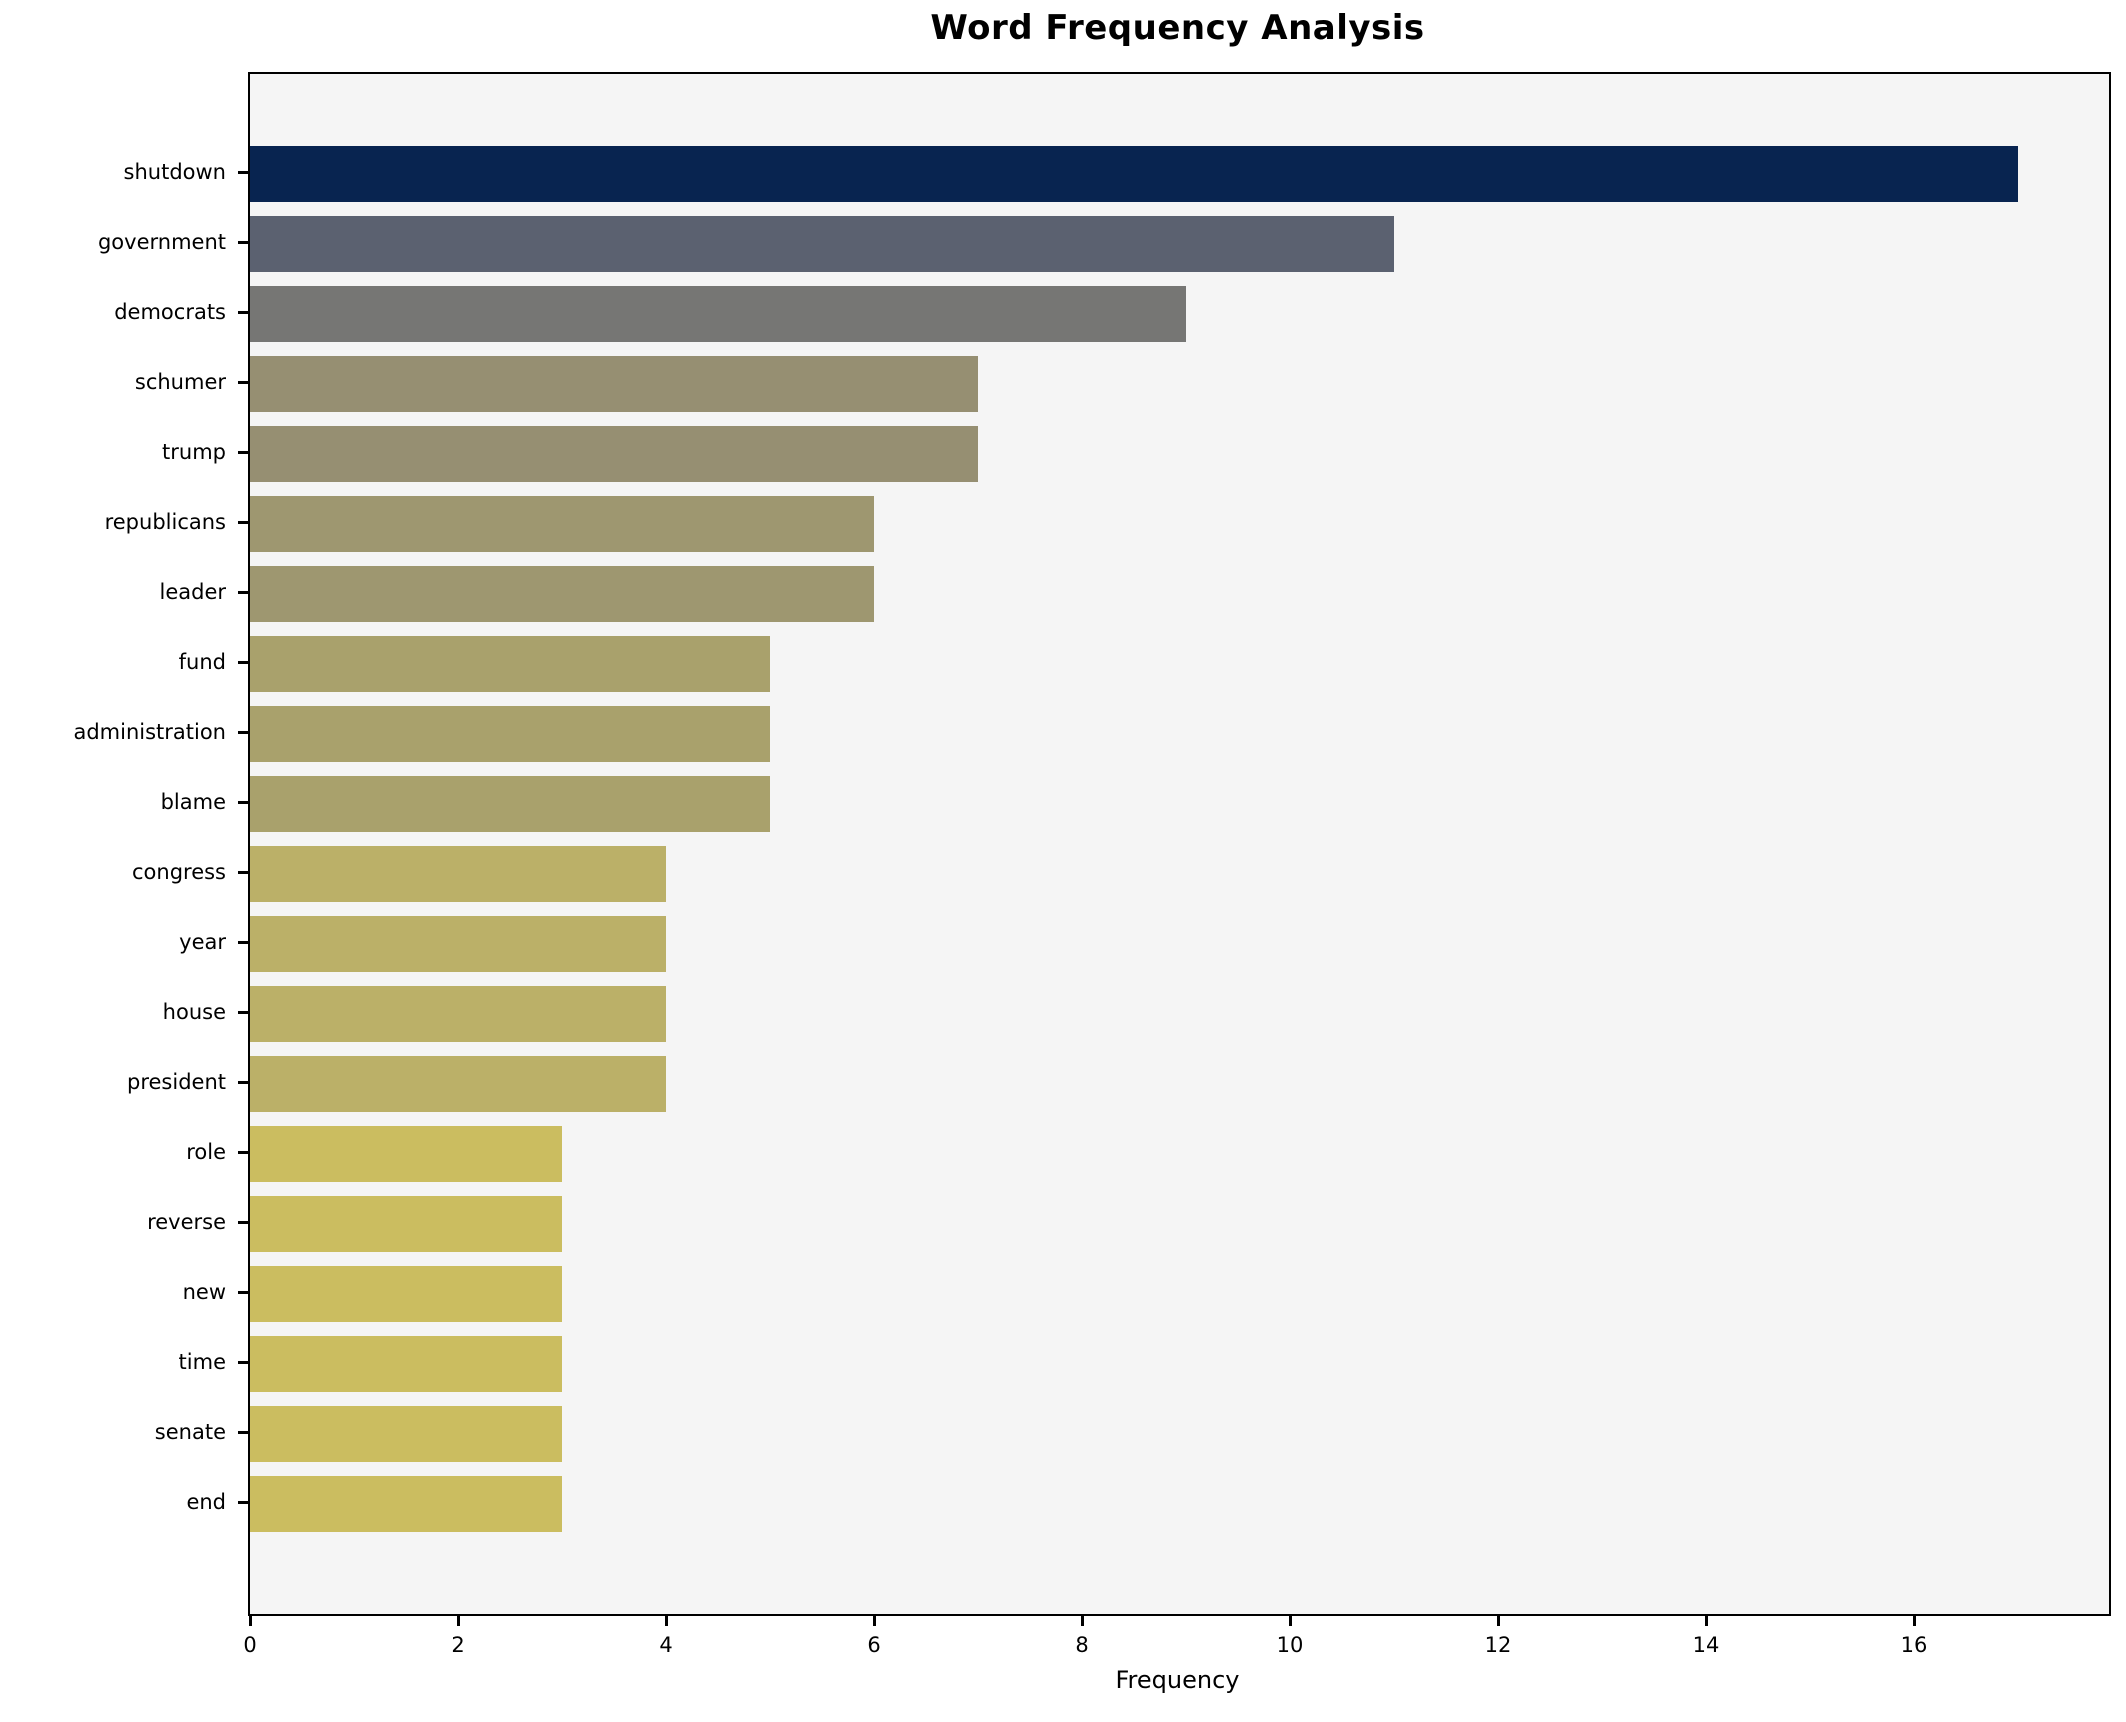 This screenshot has width=2126, height=1722. What do you see at coordinates (186, 1222) in the screenshot?
I see `y-label-reverse: reverse` at bounding box center [186, 1222].